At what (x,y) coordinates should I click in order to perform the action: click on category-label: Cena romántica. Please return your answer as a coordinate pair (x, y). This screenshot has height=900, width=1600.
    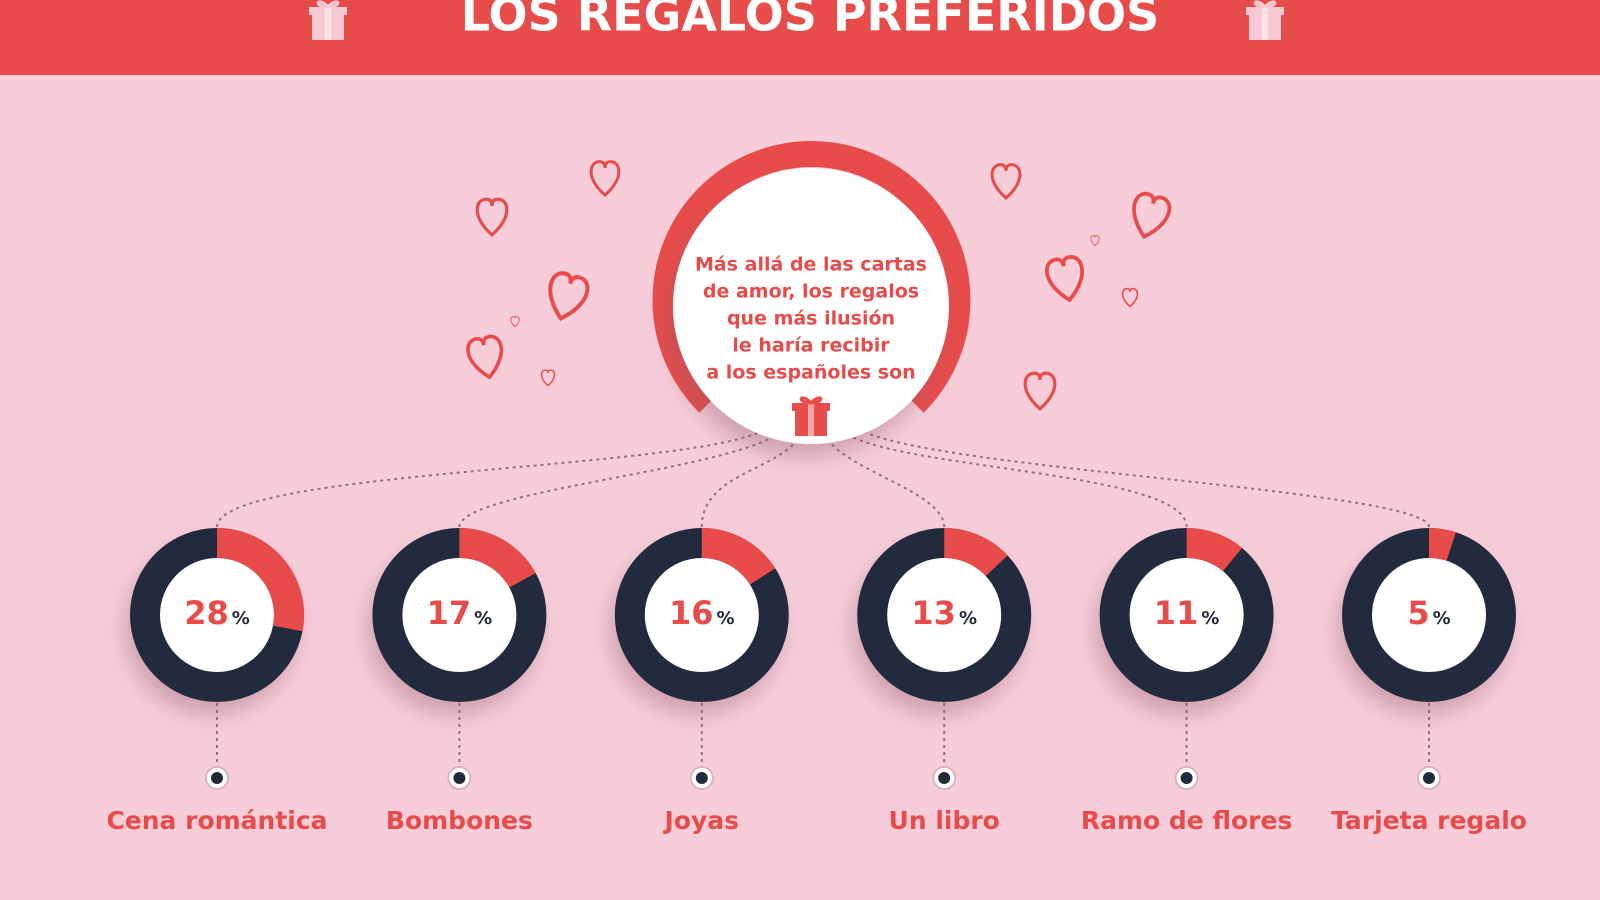
    Looking at the image, I should click on (216, 820).